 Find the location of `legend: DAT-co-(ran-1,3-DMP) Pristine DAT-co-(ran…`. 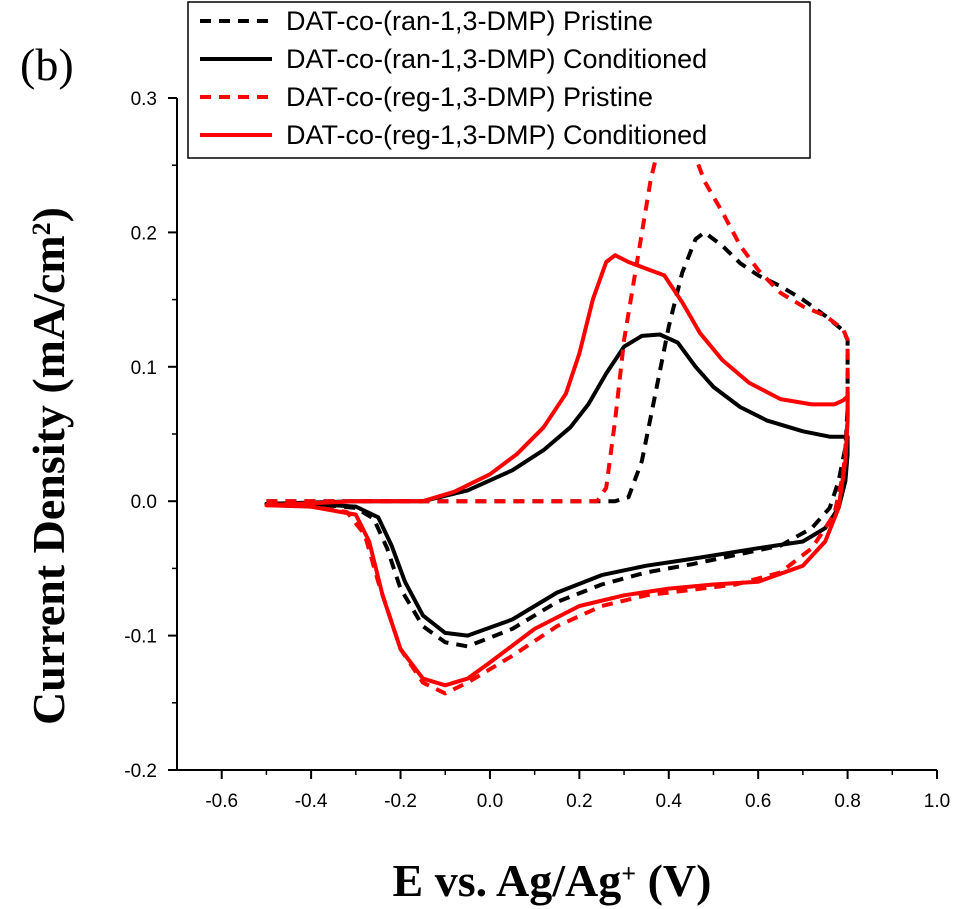

legend: DAT-co-(ran-1,3-DMP) Pristine DAT-co-(ran… is located at coordinates (499, 80).